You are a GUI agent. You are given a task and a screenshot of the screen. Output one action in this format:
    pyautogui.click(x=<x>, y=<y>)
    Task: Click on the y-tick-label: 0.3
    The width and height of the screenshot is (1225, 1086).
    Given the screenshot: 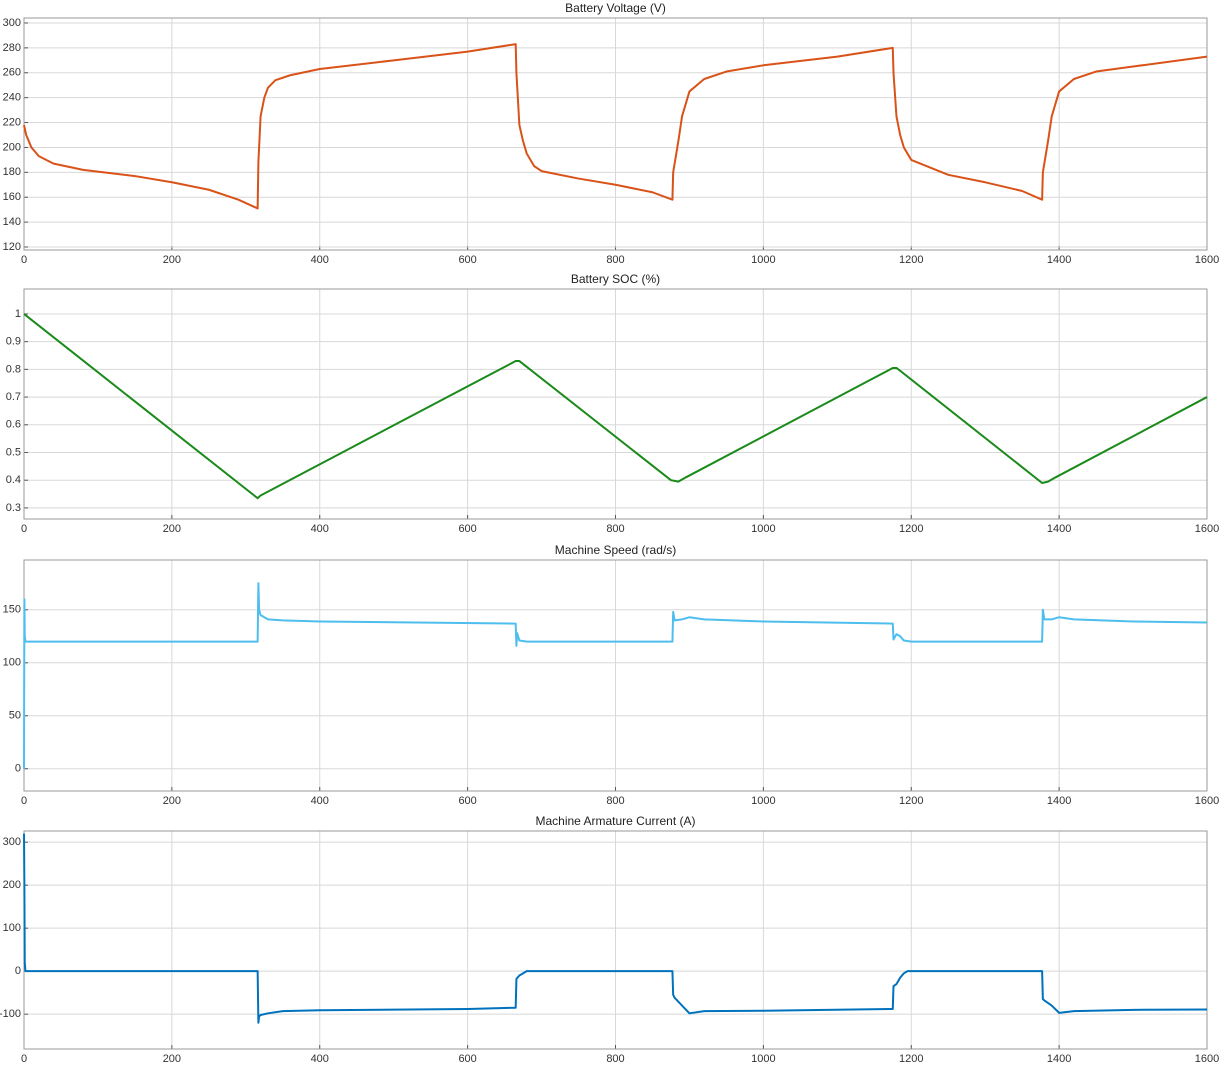 What is the action you would take?
    pyautogui.click(x=13, y=508)
    